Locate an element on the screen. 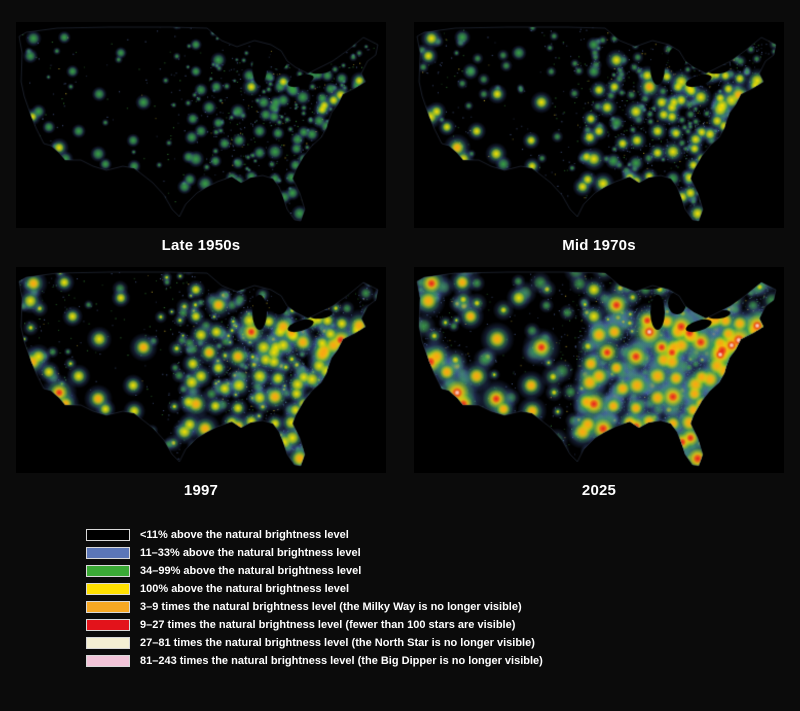 Image resolution: width=800 pixels, height=711 pixels. map-panel-label-late-1950s: Late 1950s is located at coordinates (201, 245).